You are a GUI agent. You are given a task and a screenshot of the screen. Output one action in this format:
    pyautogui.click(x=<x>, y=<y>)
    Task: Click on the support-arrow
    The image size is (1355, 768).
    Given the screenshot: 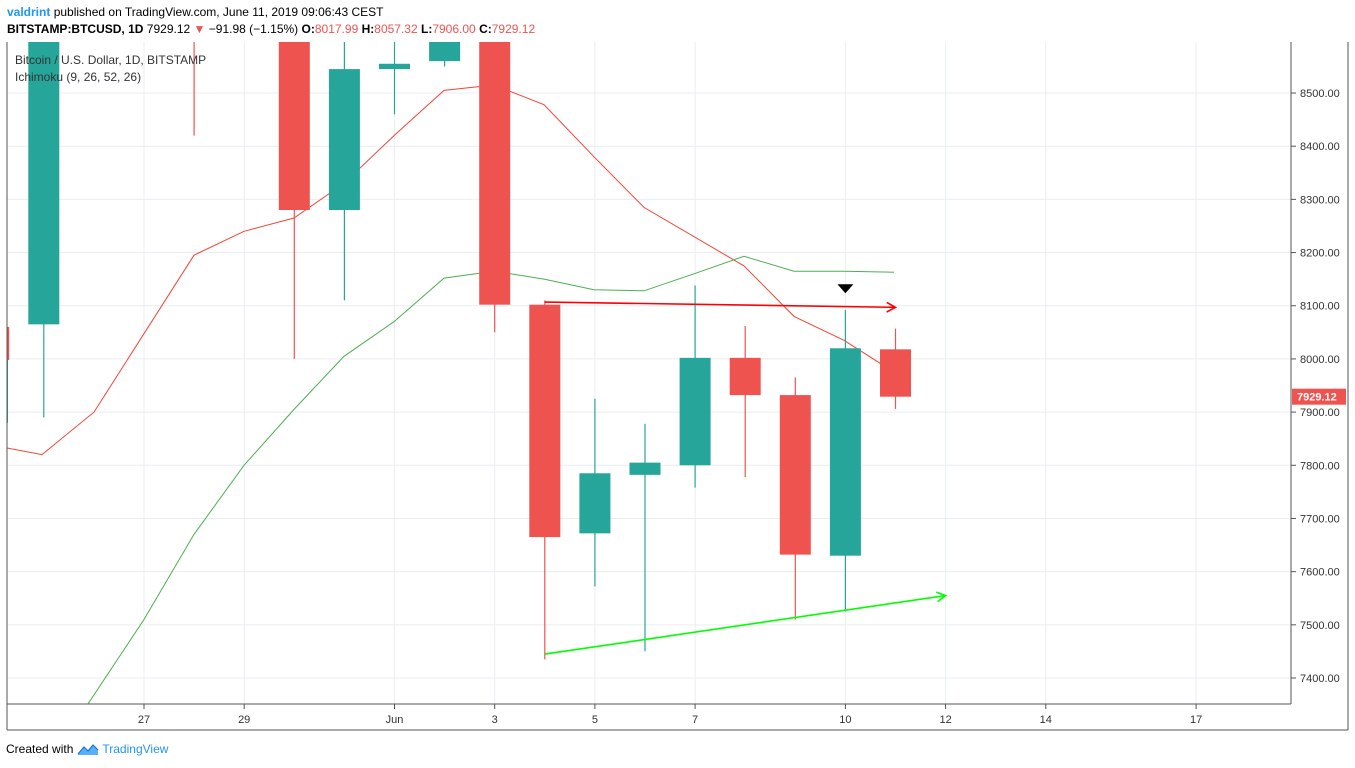 What is the action you would take?
    pyautogui.click(x=746, y=623)
    